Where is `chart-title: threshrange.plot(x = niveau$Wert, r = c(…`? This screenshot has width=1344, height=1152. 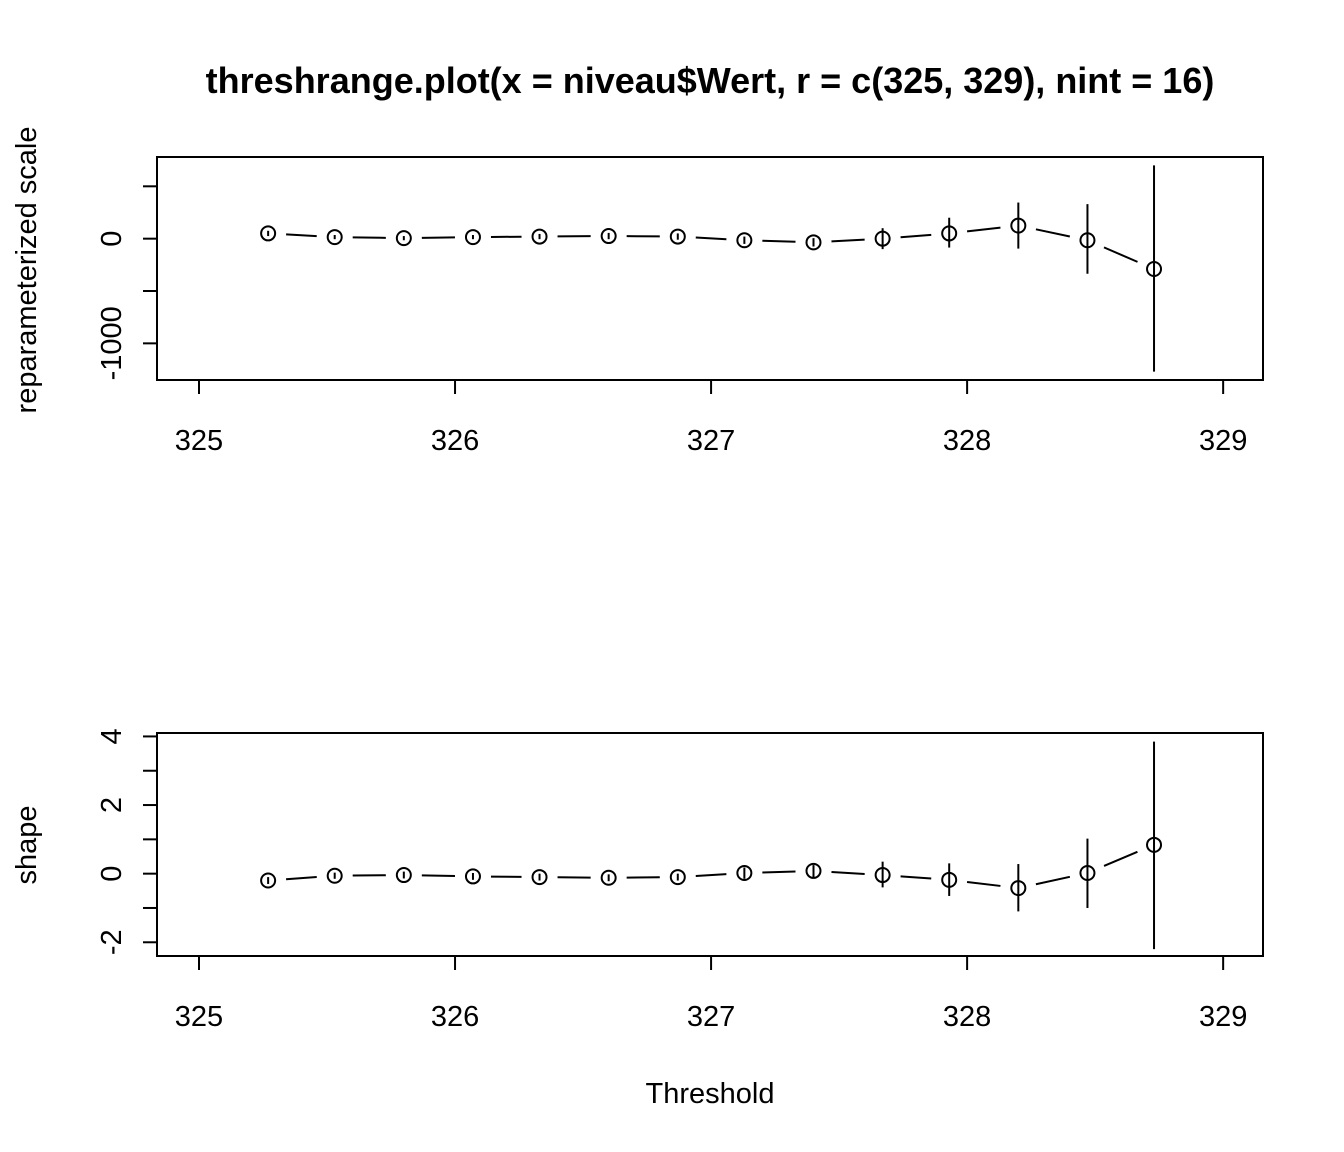
chart-title: threshrange.plot(x = niveau$Wert, r = c(… is located at coordinates (710, 80).